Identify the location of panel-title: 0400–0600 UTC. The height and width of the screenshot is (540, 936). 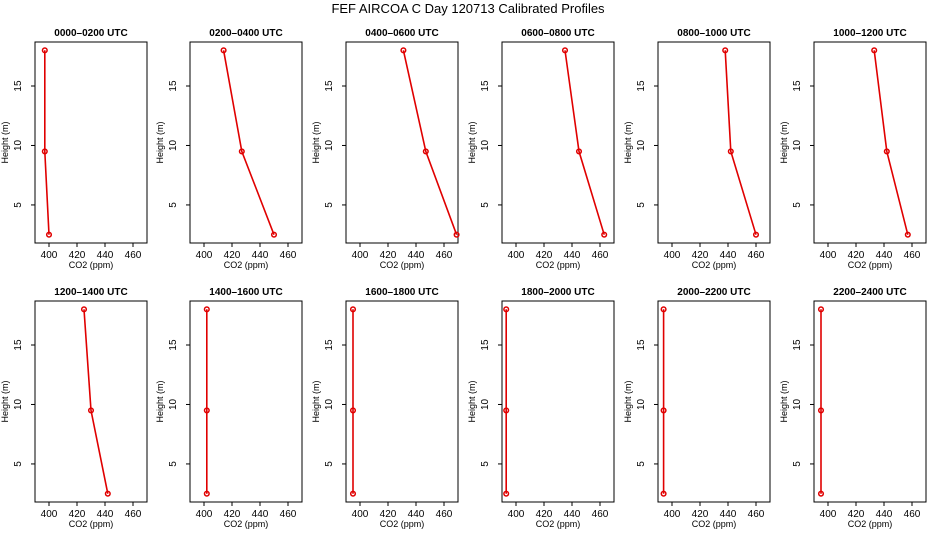
(401, 33).